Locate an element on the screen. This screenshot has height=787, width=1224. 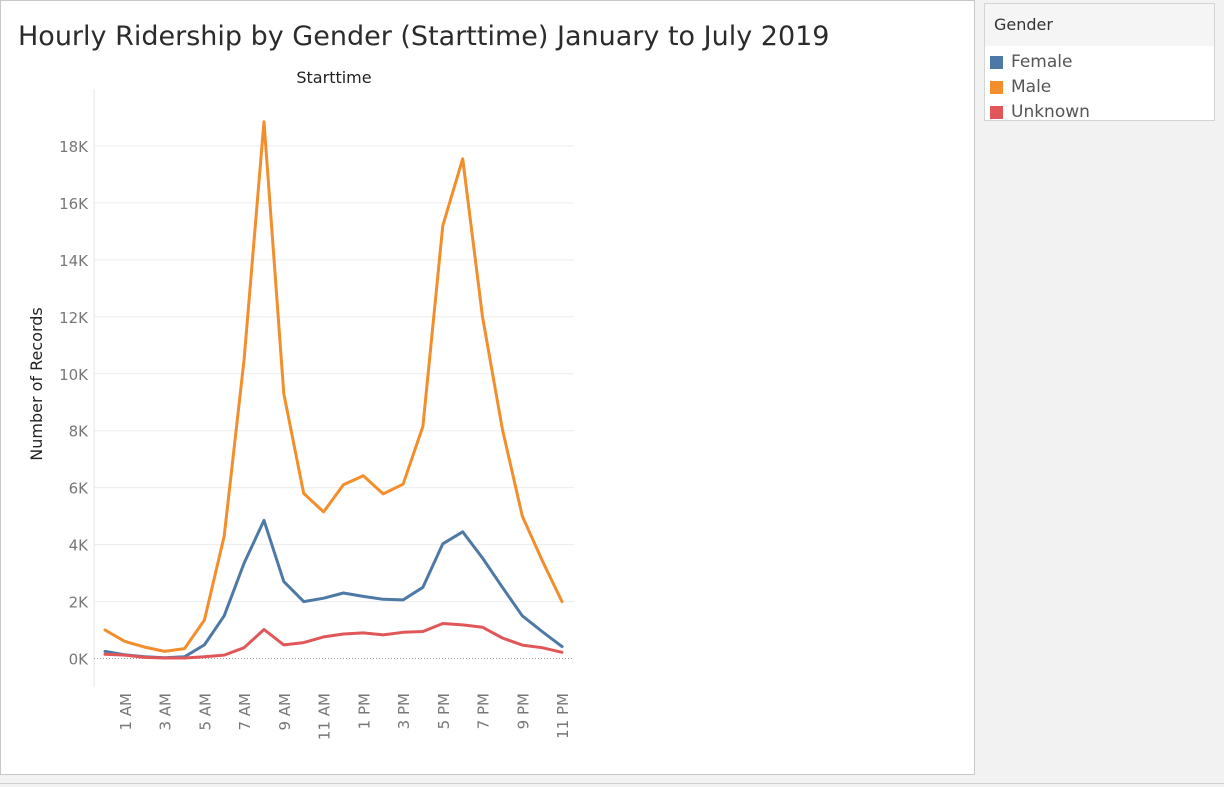
series-line-female is located at coordinates (333, 589).